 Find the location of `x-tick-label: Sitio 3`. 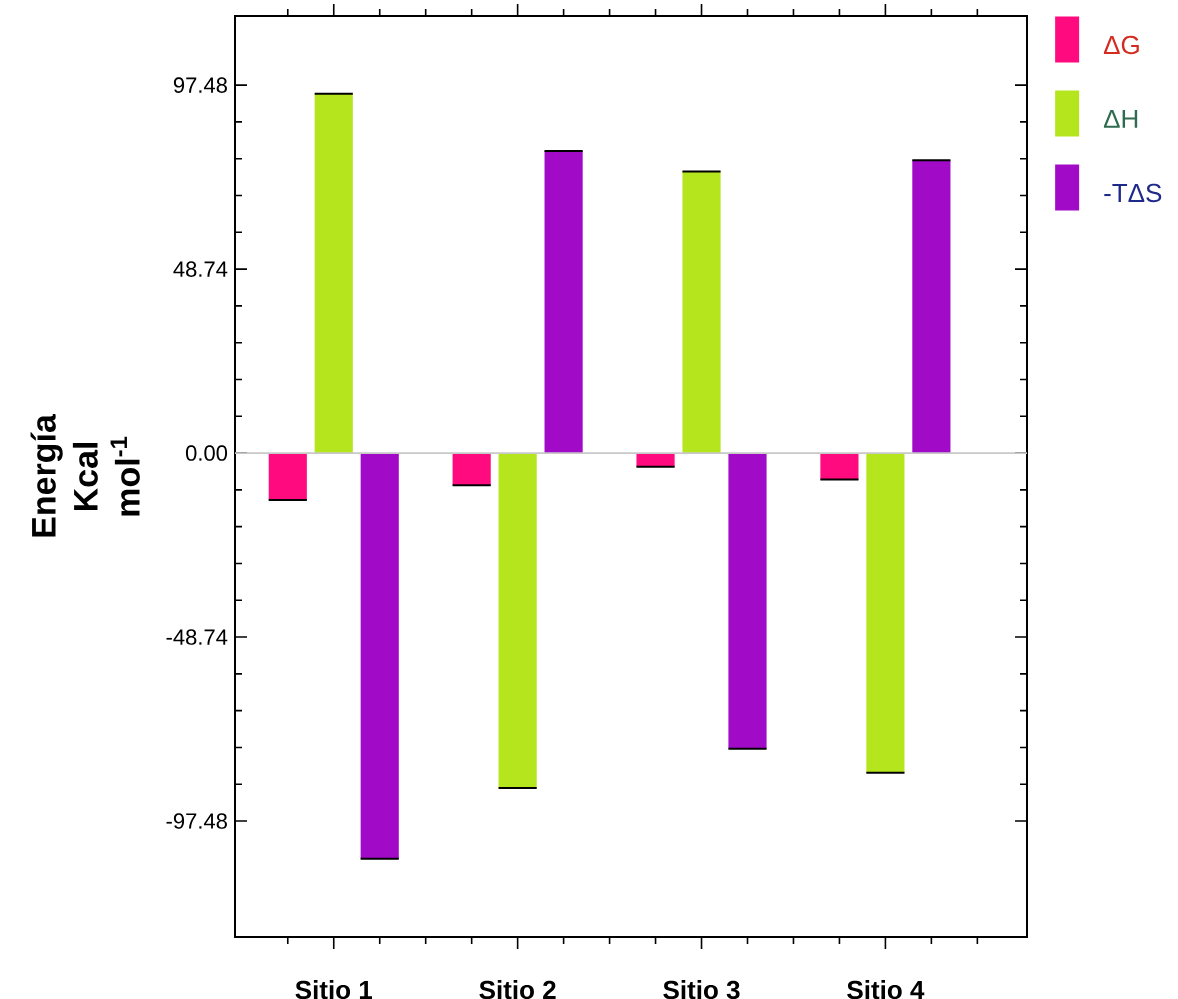

x-tick-label: Sitio 3 is located at coordinates (701, 989).